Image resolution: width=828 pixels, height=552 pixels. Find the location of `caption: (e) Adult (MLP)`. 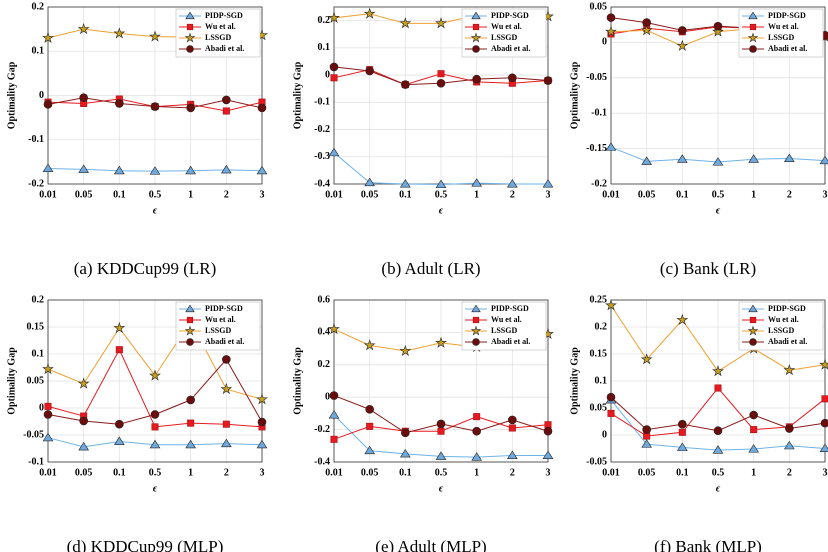

caption: (e) Adult (MLP) is located at coordinates (430, 544).